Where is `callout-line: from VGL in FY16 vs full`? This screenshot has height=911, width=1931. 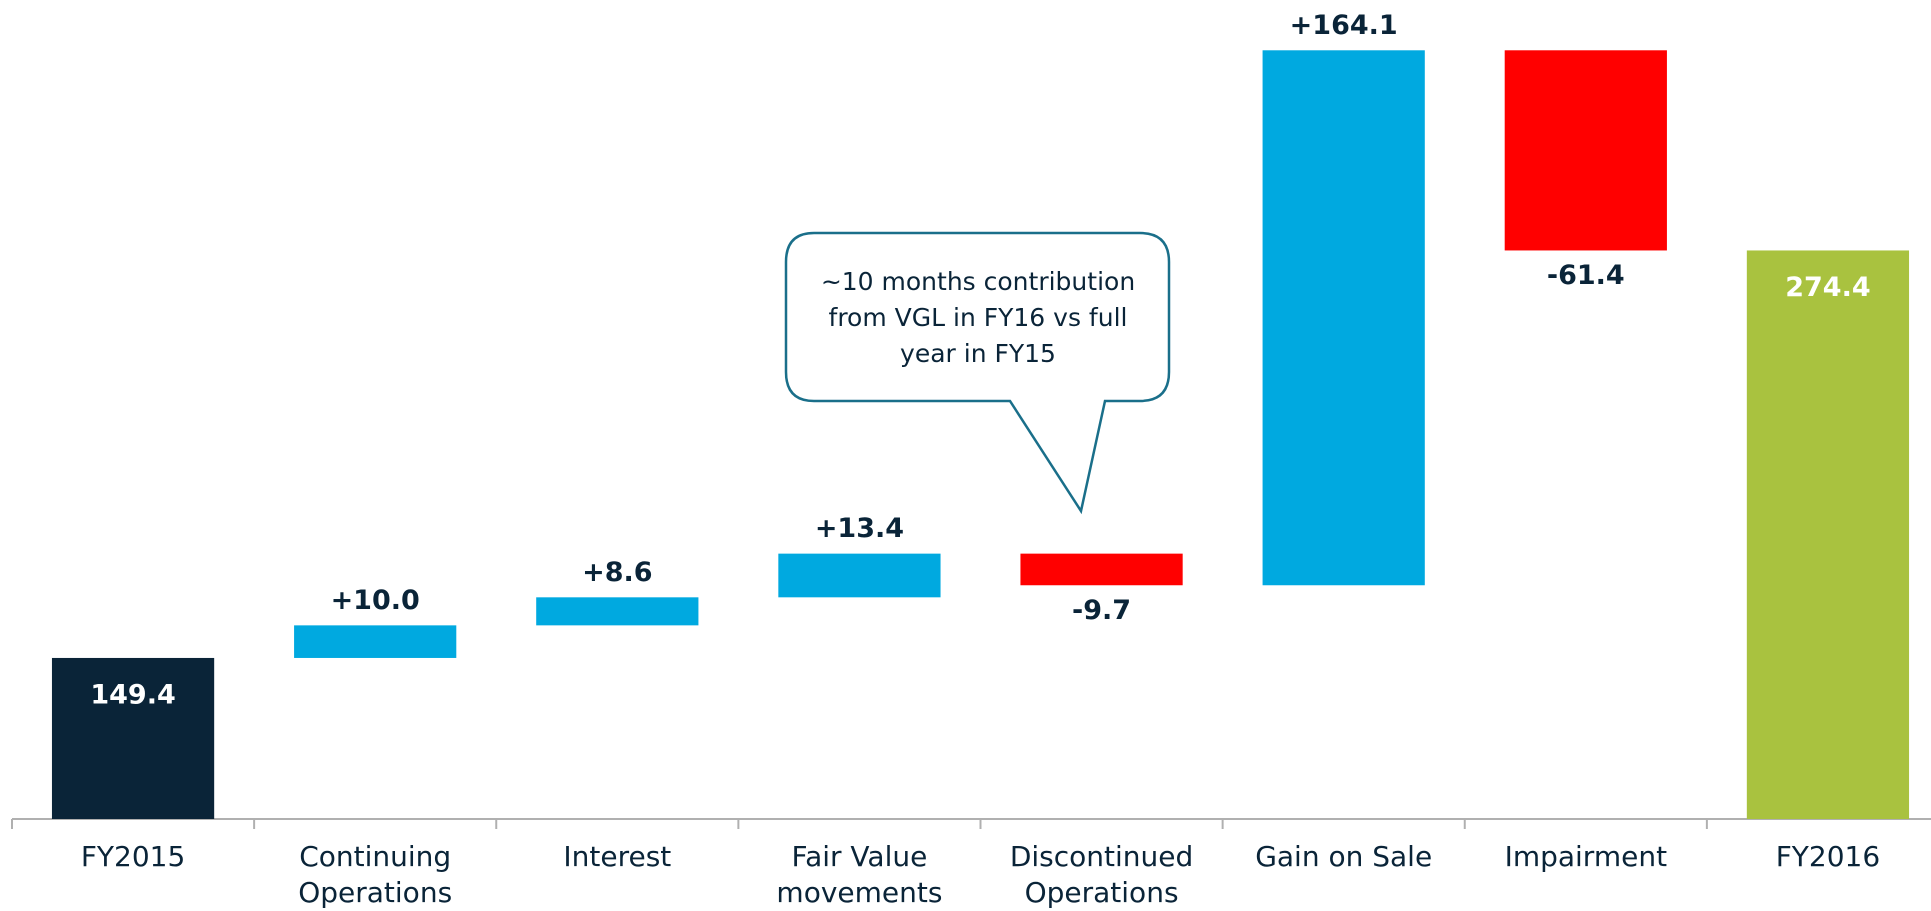
callout-line: from VGL in FY16 vs full is located at coordinates (978, 317).